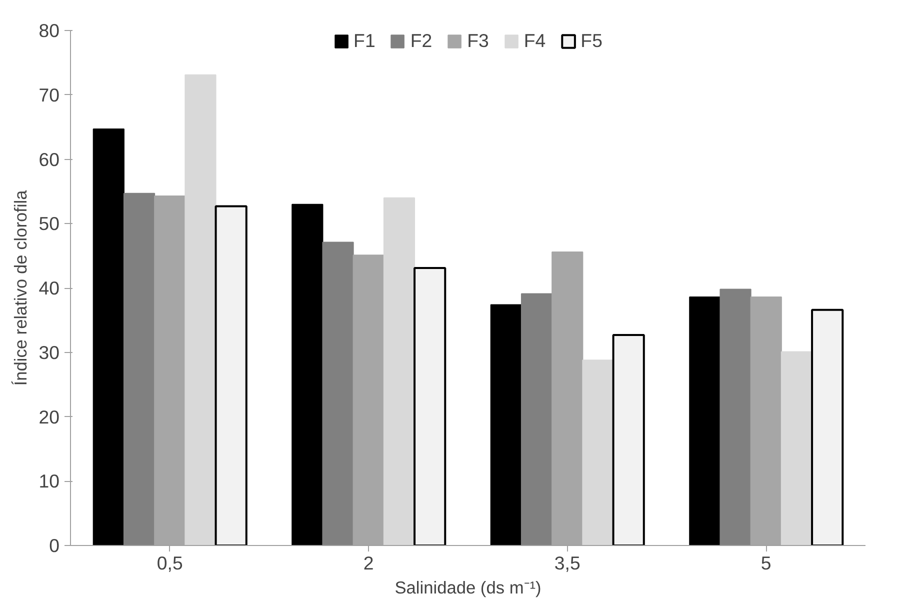  What do you see at coordinates (49, 352) in the screenshot?
I see `y-tick-label: 30` at bounding box center [49, 352].